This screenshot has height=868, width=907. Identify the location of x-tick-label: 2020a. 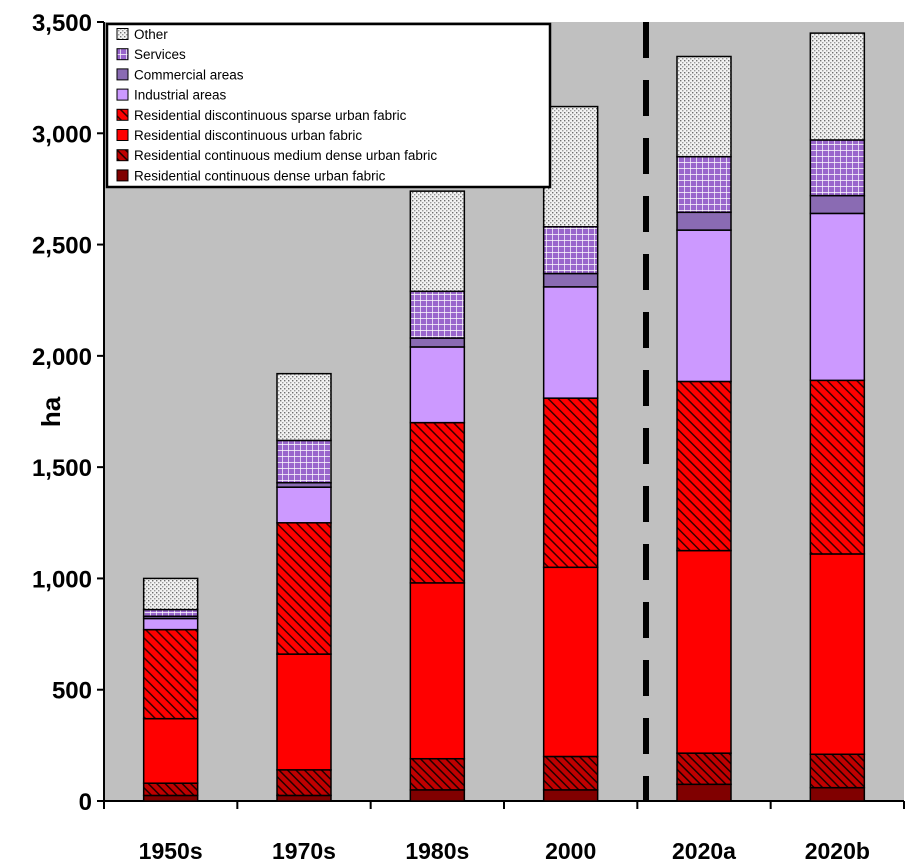
(704, 851).